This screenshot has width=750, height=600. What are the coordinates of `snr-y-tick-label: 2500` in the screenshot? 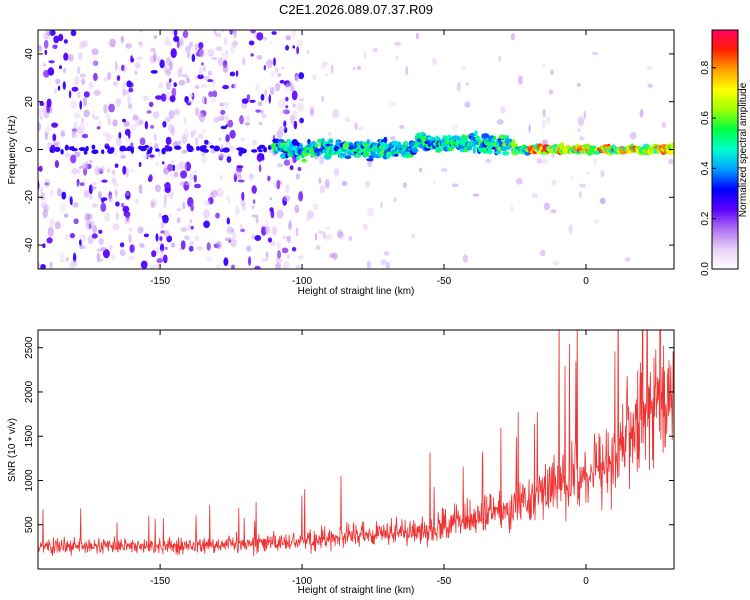 It's located at (29, 347).